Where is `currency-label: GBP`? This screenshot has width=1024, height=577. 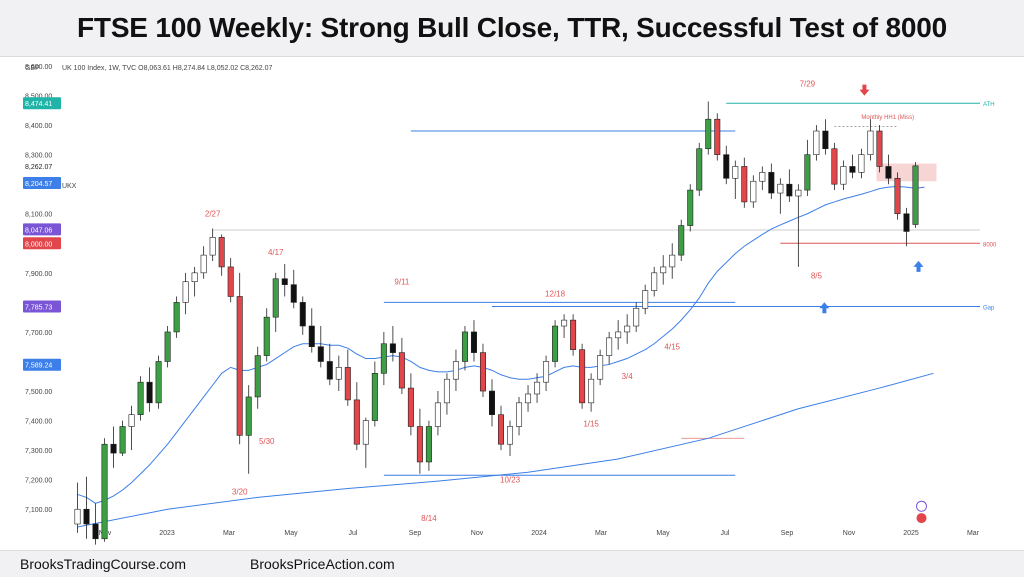 currency-label: GBP is located at coordinates (32, 68).